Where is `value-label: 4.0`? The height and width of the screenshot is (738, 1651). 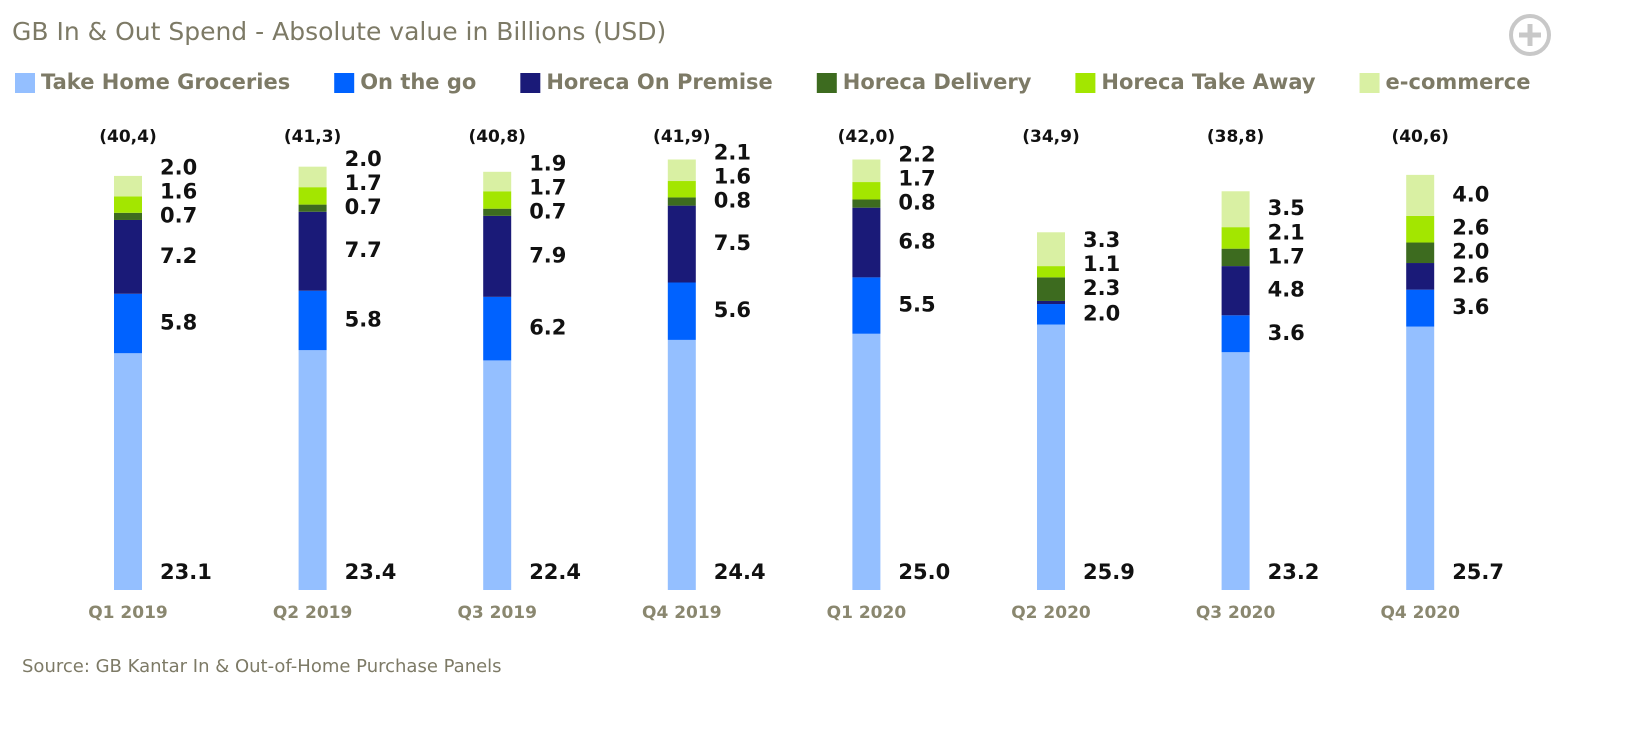
value-label: 4.0 is located at coordinates (1470, 194).